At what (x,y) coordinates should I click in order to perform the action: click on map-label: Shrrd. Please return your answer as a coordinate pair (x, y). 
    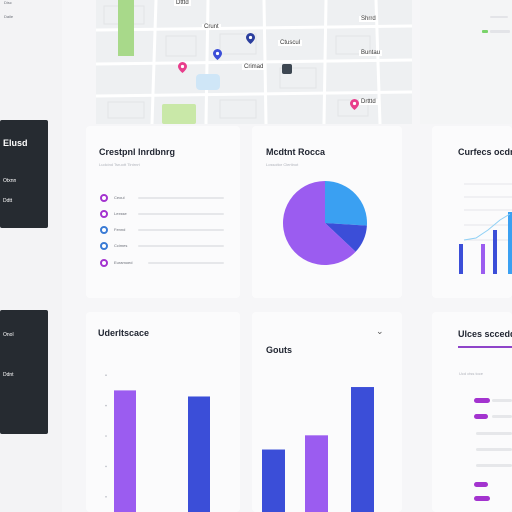
    Looking at the image, I should click on (368, 19).